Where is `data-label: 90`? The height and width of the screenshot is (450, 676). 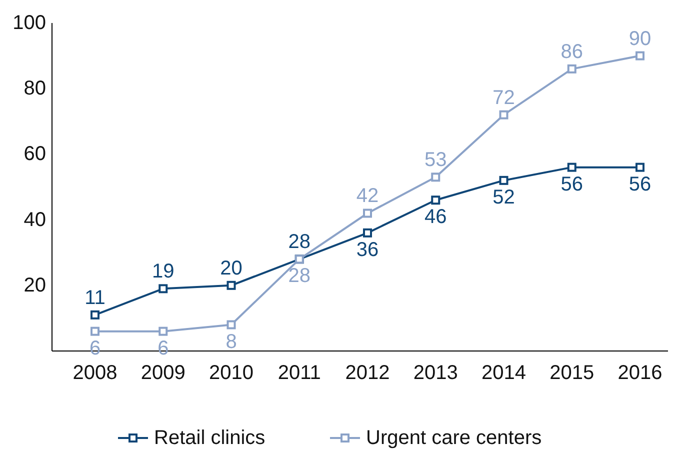 data-label: 90 is located at coordinates (640, 39).